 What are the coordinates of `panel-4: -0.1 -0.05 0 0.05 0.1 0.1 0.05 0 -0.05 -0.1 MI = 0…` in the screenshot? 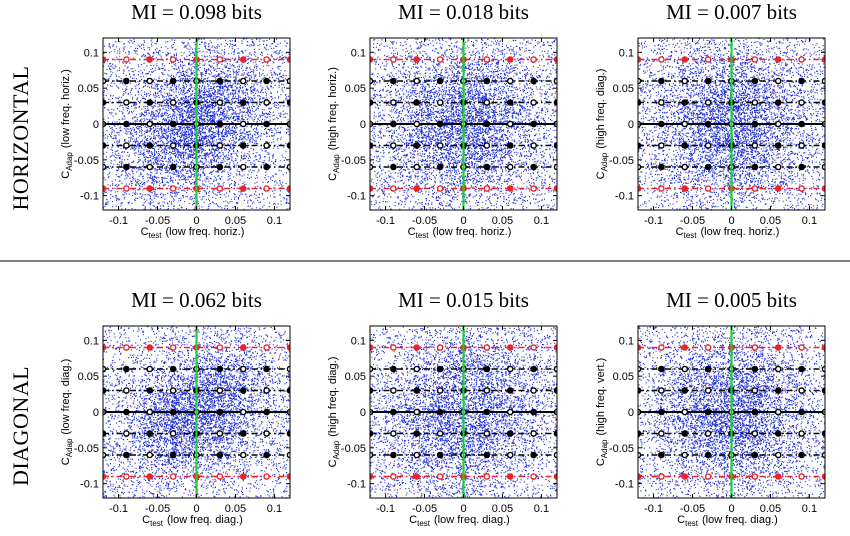 It's located at (442, 408).